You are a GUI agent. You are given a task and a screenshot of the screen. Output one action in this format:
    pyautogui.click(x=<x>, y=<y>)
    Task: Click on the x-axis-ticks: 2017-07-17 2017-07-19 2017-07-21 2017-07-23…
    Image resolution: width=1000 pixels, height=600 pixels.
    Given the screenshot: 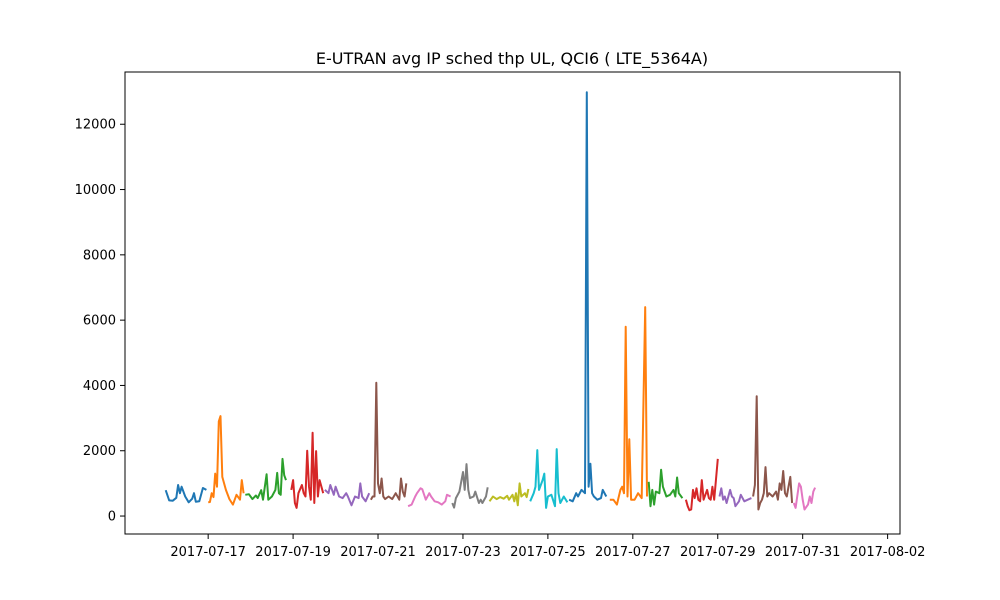 What is the action you would take?
    pyautogui.click(x=547, y=547)
    